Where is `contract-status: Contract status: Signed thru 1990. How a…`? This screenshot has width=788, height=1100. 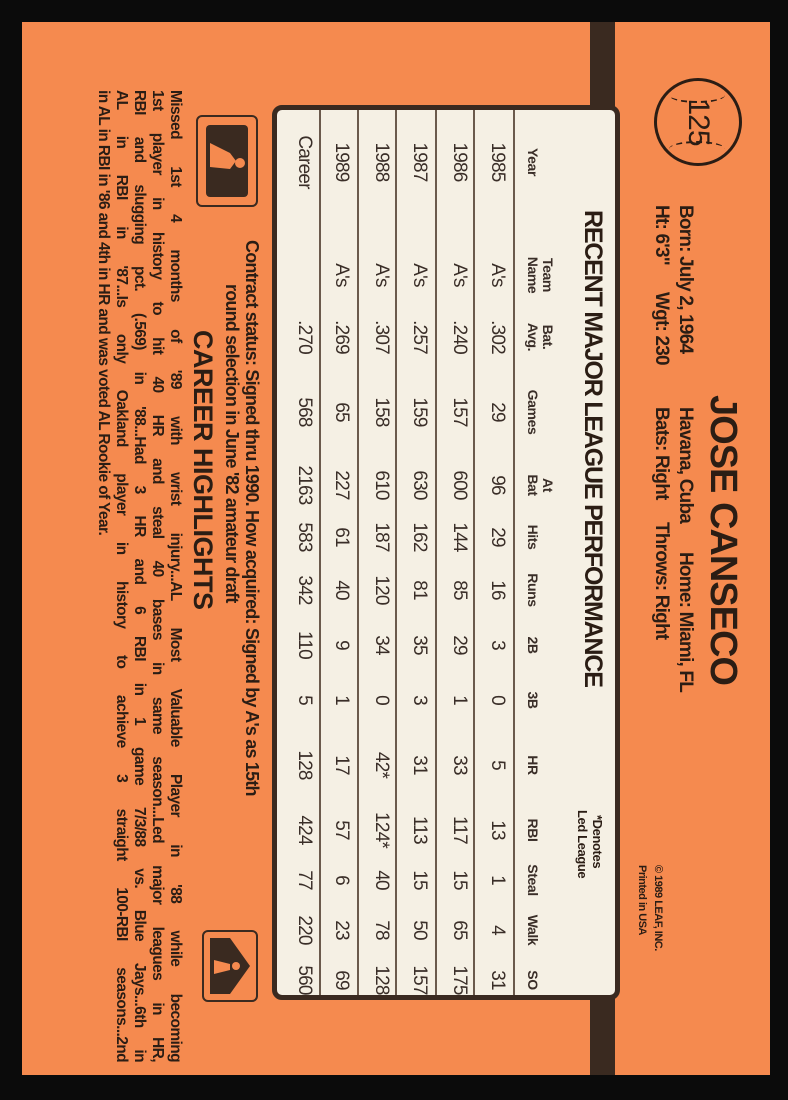 contract-status: Contract status: Signed thru 1990. How a… is located at coordinates (252, 518).